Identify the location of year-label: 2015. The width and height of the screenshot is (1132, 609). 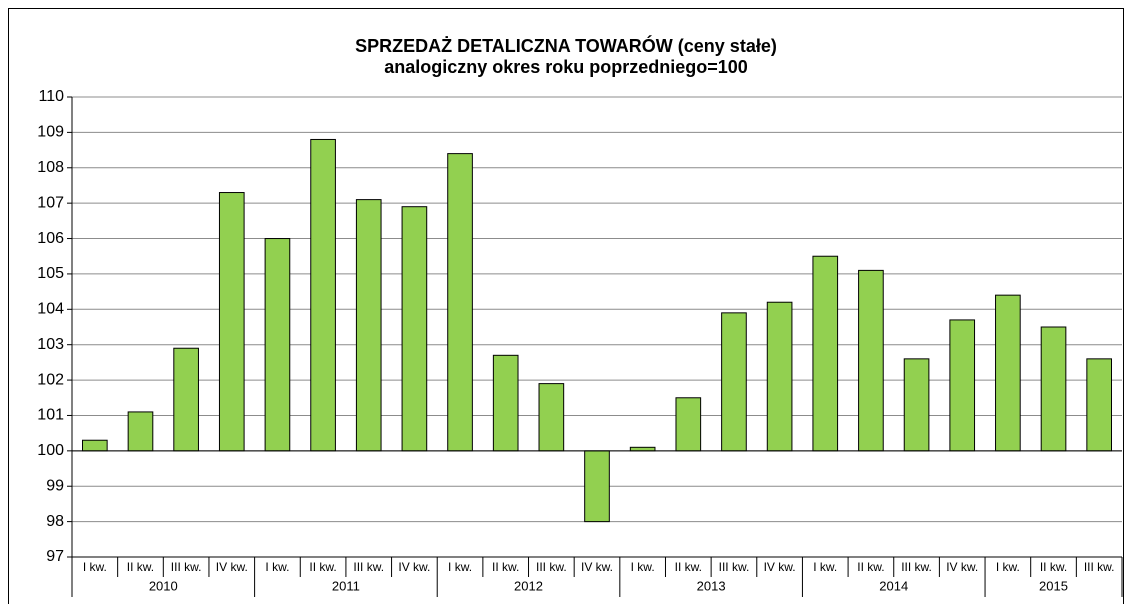
(1053, 585).